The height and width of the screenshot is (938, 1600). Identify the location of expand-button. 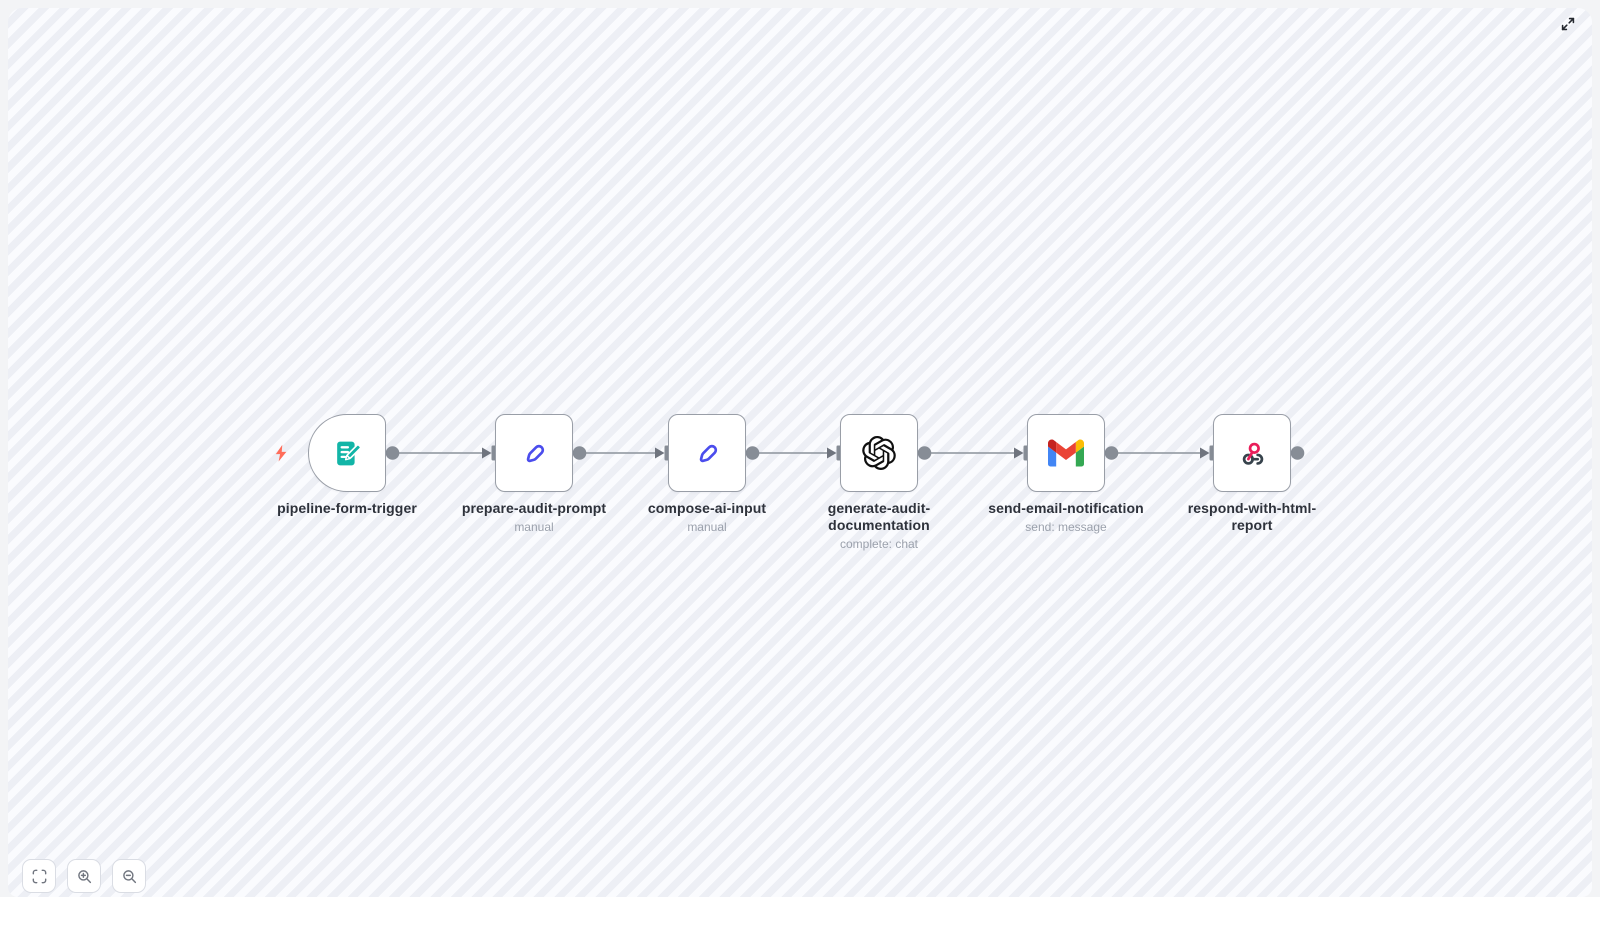
(1568, 24).